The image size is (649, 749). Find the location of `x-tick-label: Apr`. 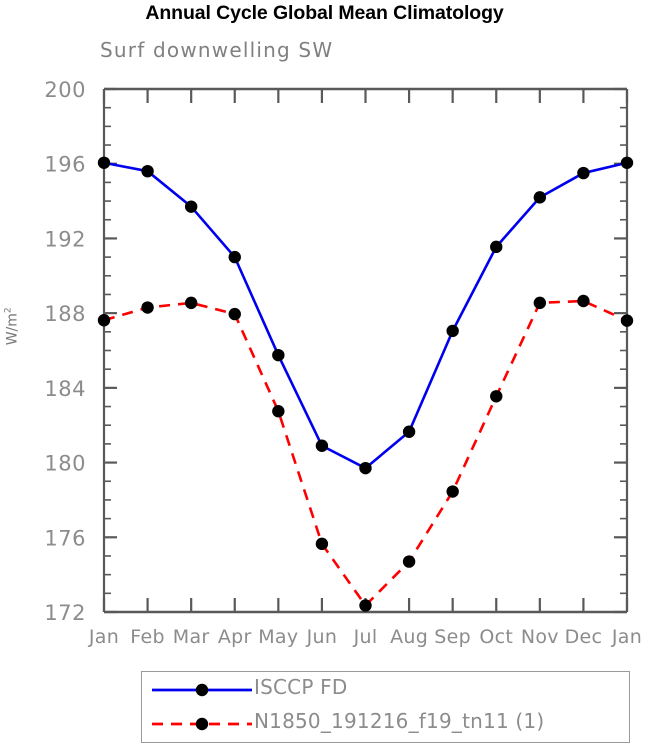

x-tick-label: Apr is located at coordinates (235, 637).